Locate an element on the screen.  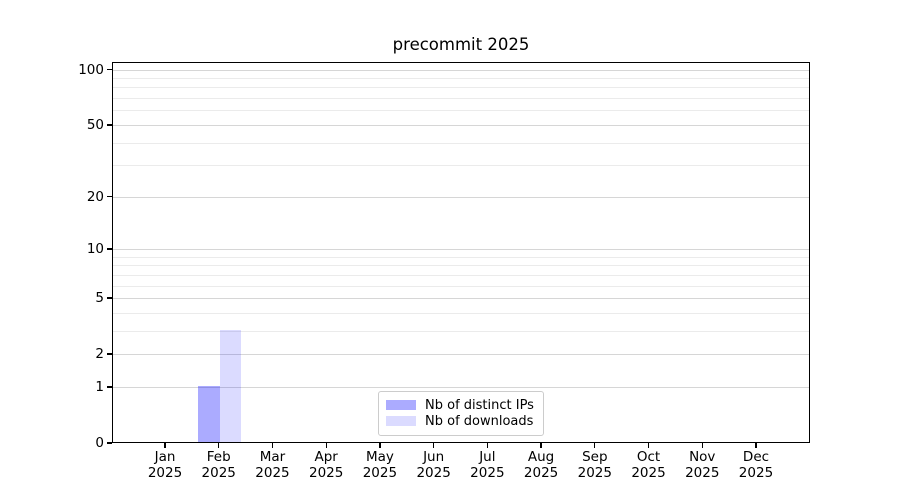
legend-item-downloads: Nb of downloads is located at coordinates (460, 421).